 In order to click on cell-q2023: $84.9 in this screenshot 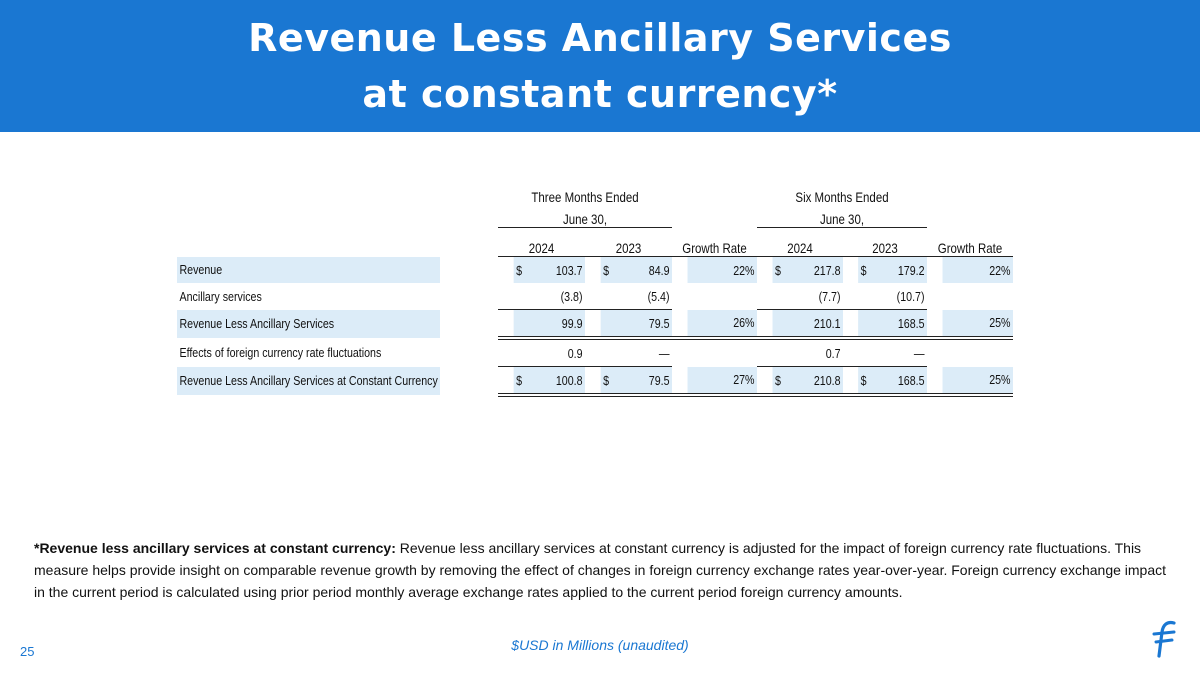, I will do `click(636, 269)`.